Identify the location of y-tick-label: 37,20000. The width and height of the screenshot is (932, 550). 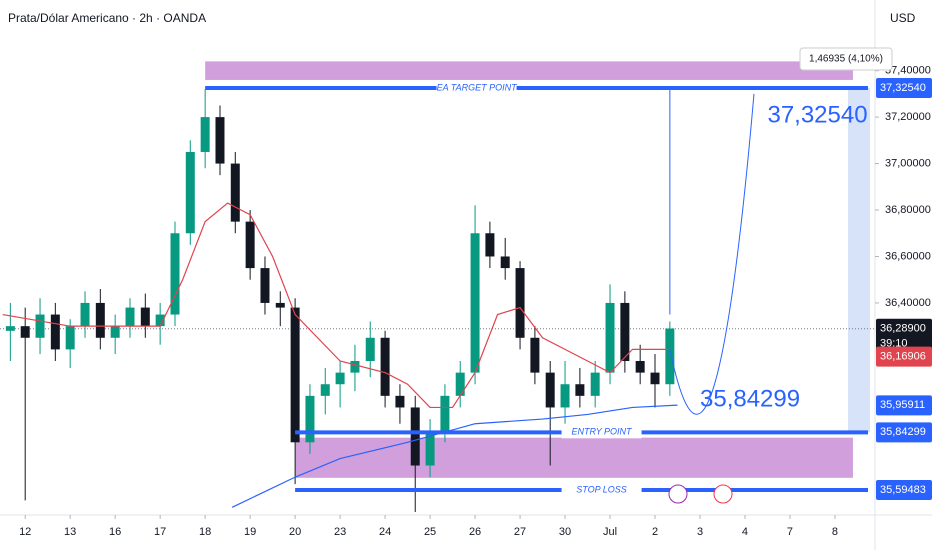
(908, 117).